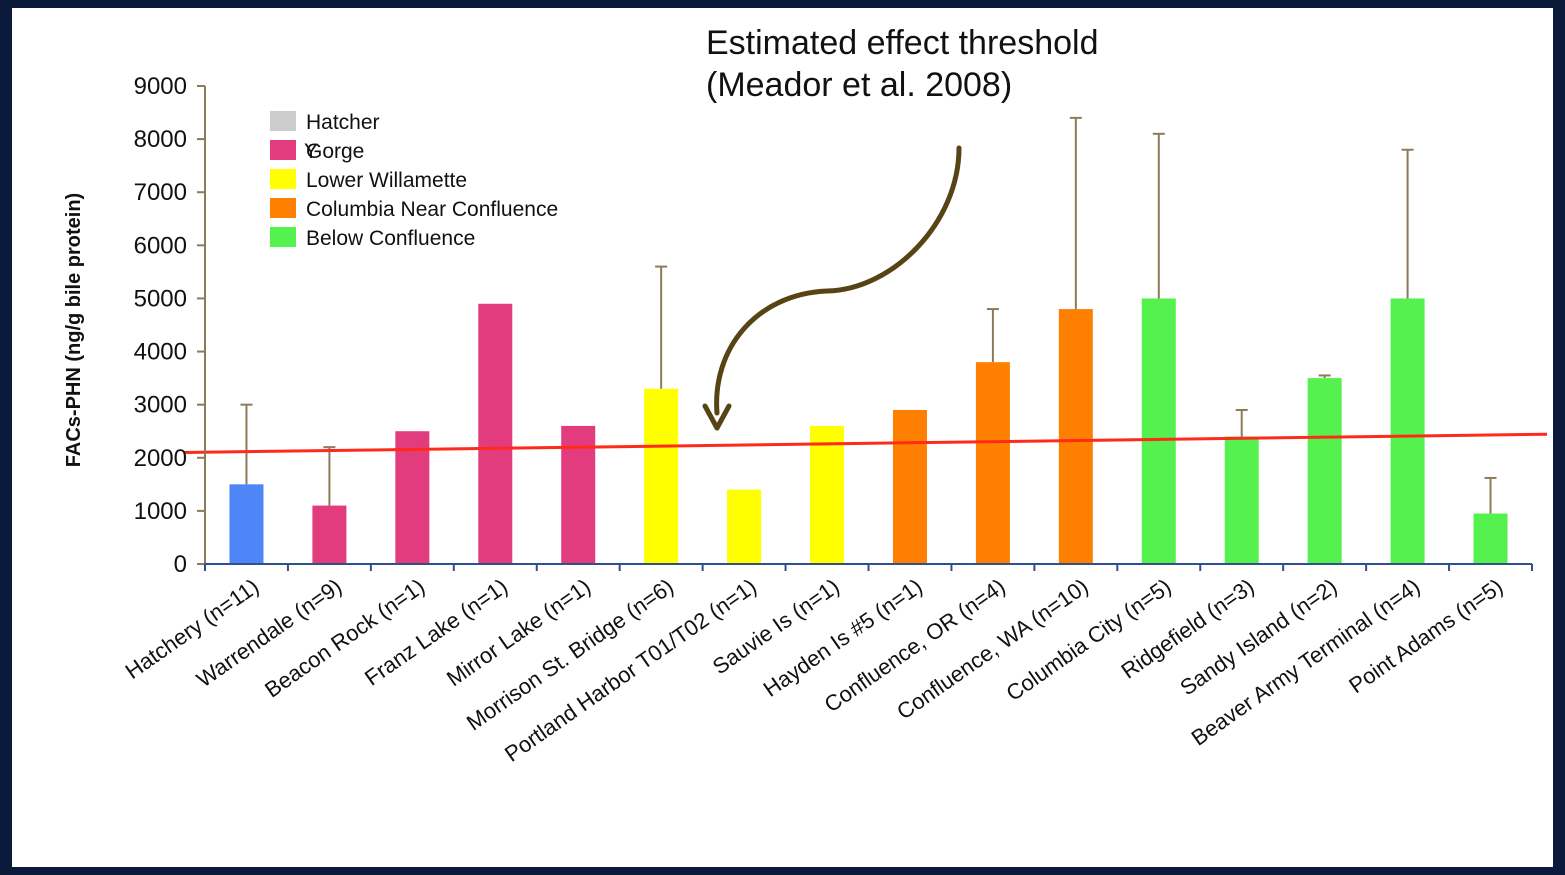 This screenshot has width=1565, height=875. Describe the element at coordinates (518, 633) in the screenshot. I see `x-tick-label: Mirror Lake (n=1)` at that location.